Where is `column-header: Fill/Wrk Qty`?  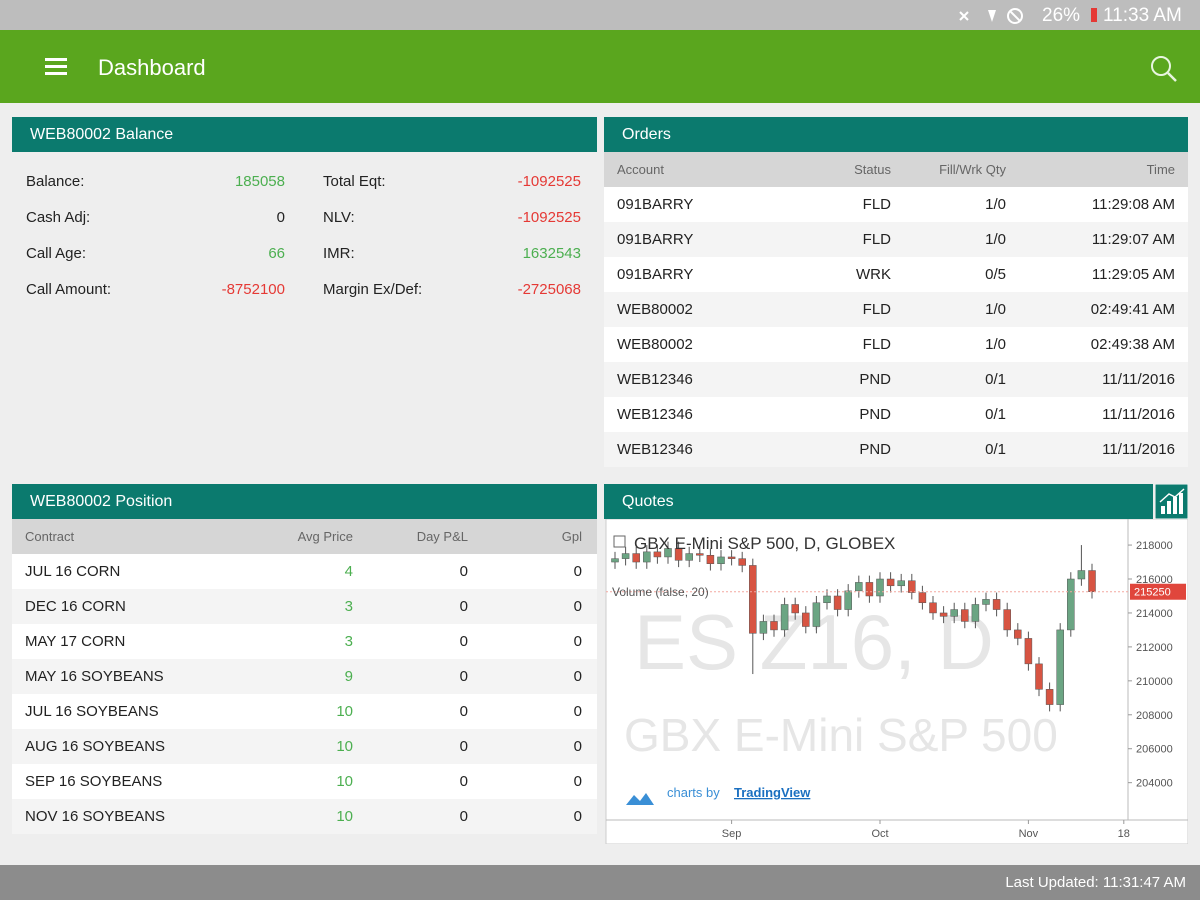
column-header: Fill/Wrk Qty is located at coordinates (972, 169).